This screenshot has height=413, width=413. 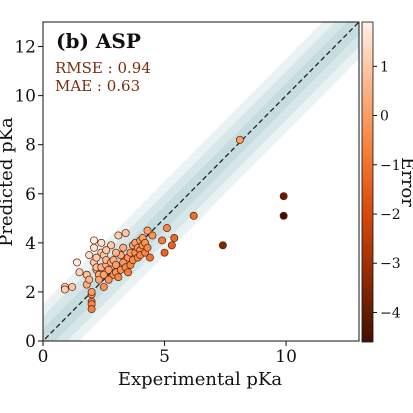 What do you see at coordinates (164, 357) in the screenshot?
I see `x-tick-label: 5` at bounding box center [164, 357].